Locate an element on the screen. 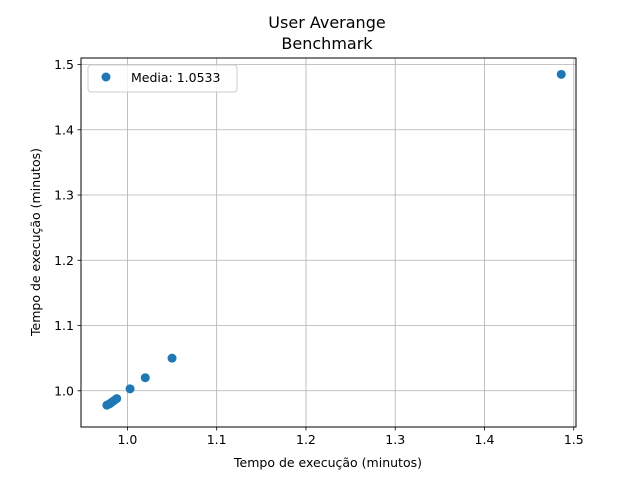  x-axis-label: Tempo de execução (minutos) is located at coordinates (327, 462).